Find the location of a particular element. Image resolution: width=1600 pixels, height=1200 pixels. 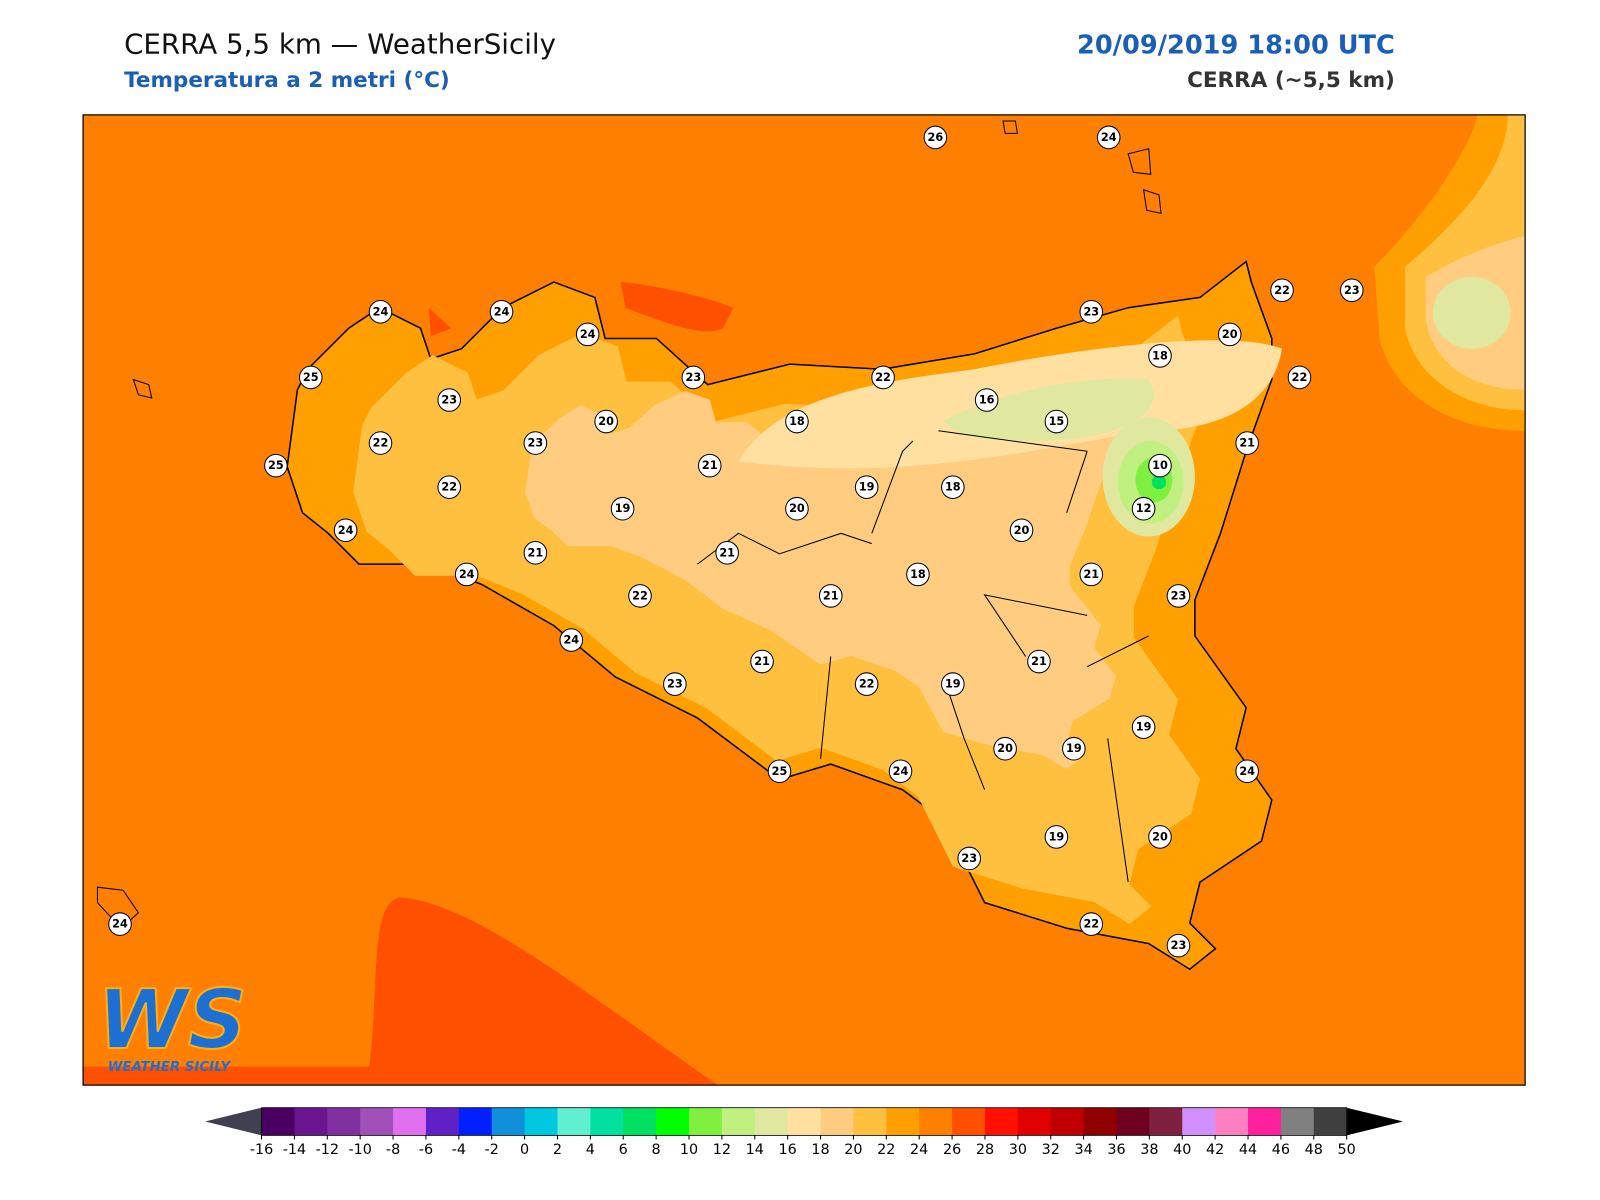

colorbar-label: 20 is located at coordinates (853, 1150).